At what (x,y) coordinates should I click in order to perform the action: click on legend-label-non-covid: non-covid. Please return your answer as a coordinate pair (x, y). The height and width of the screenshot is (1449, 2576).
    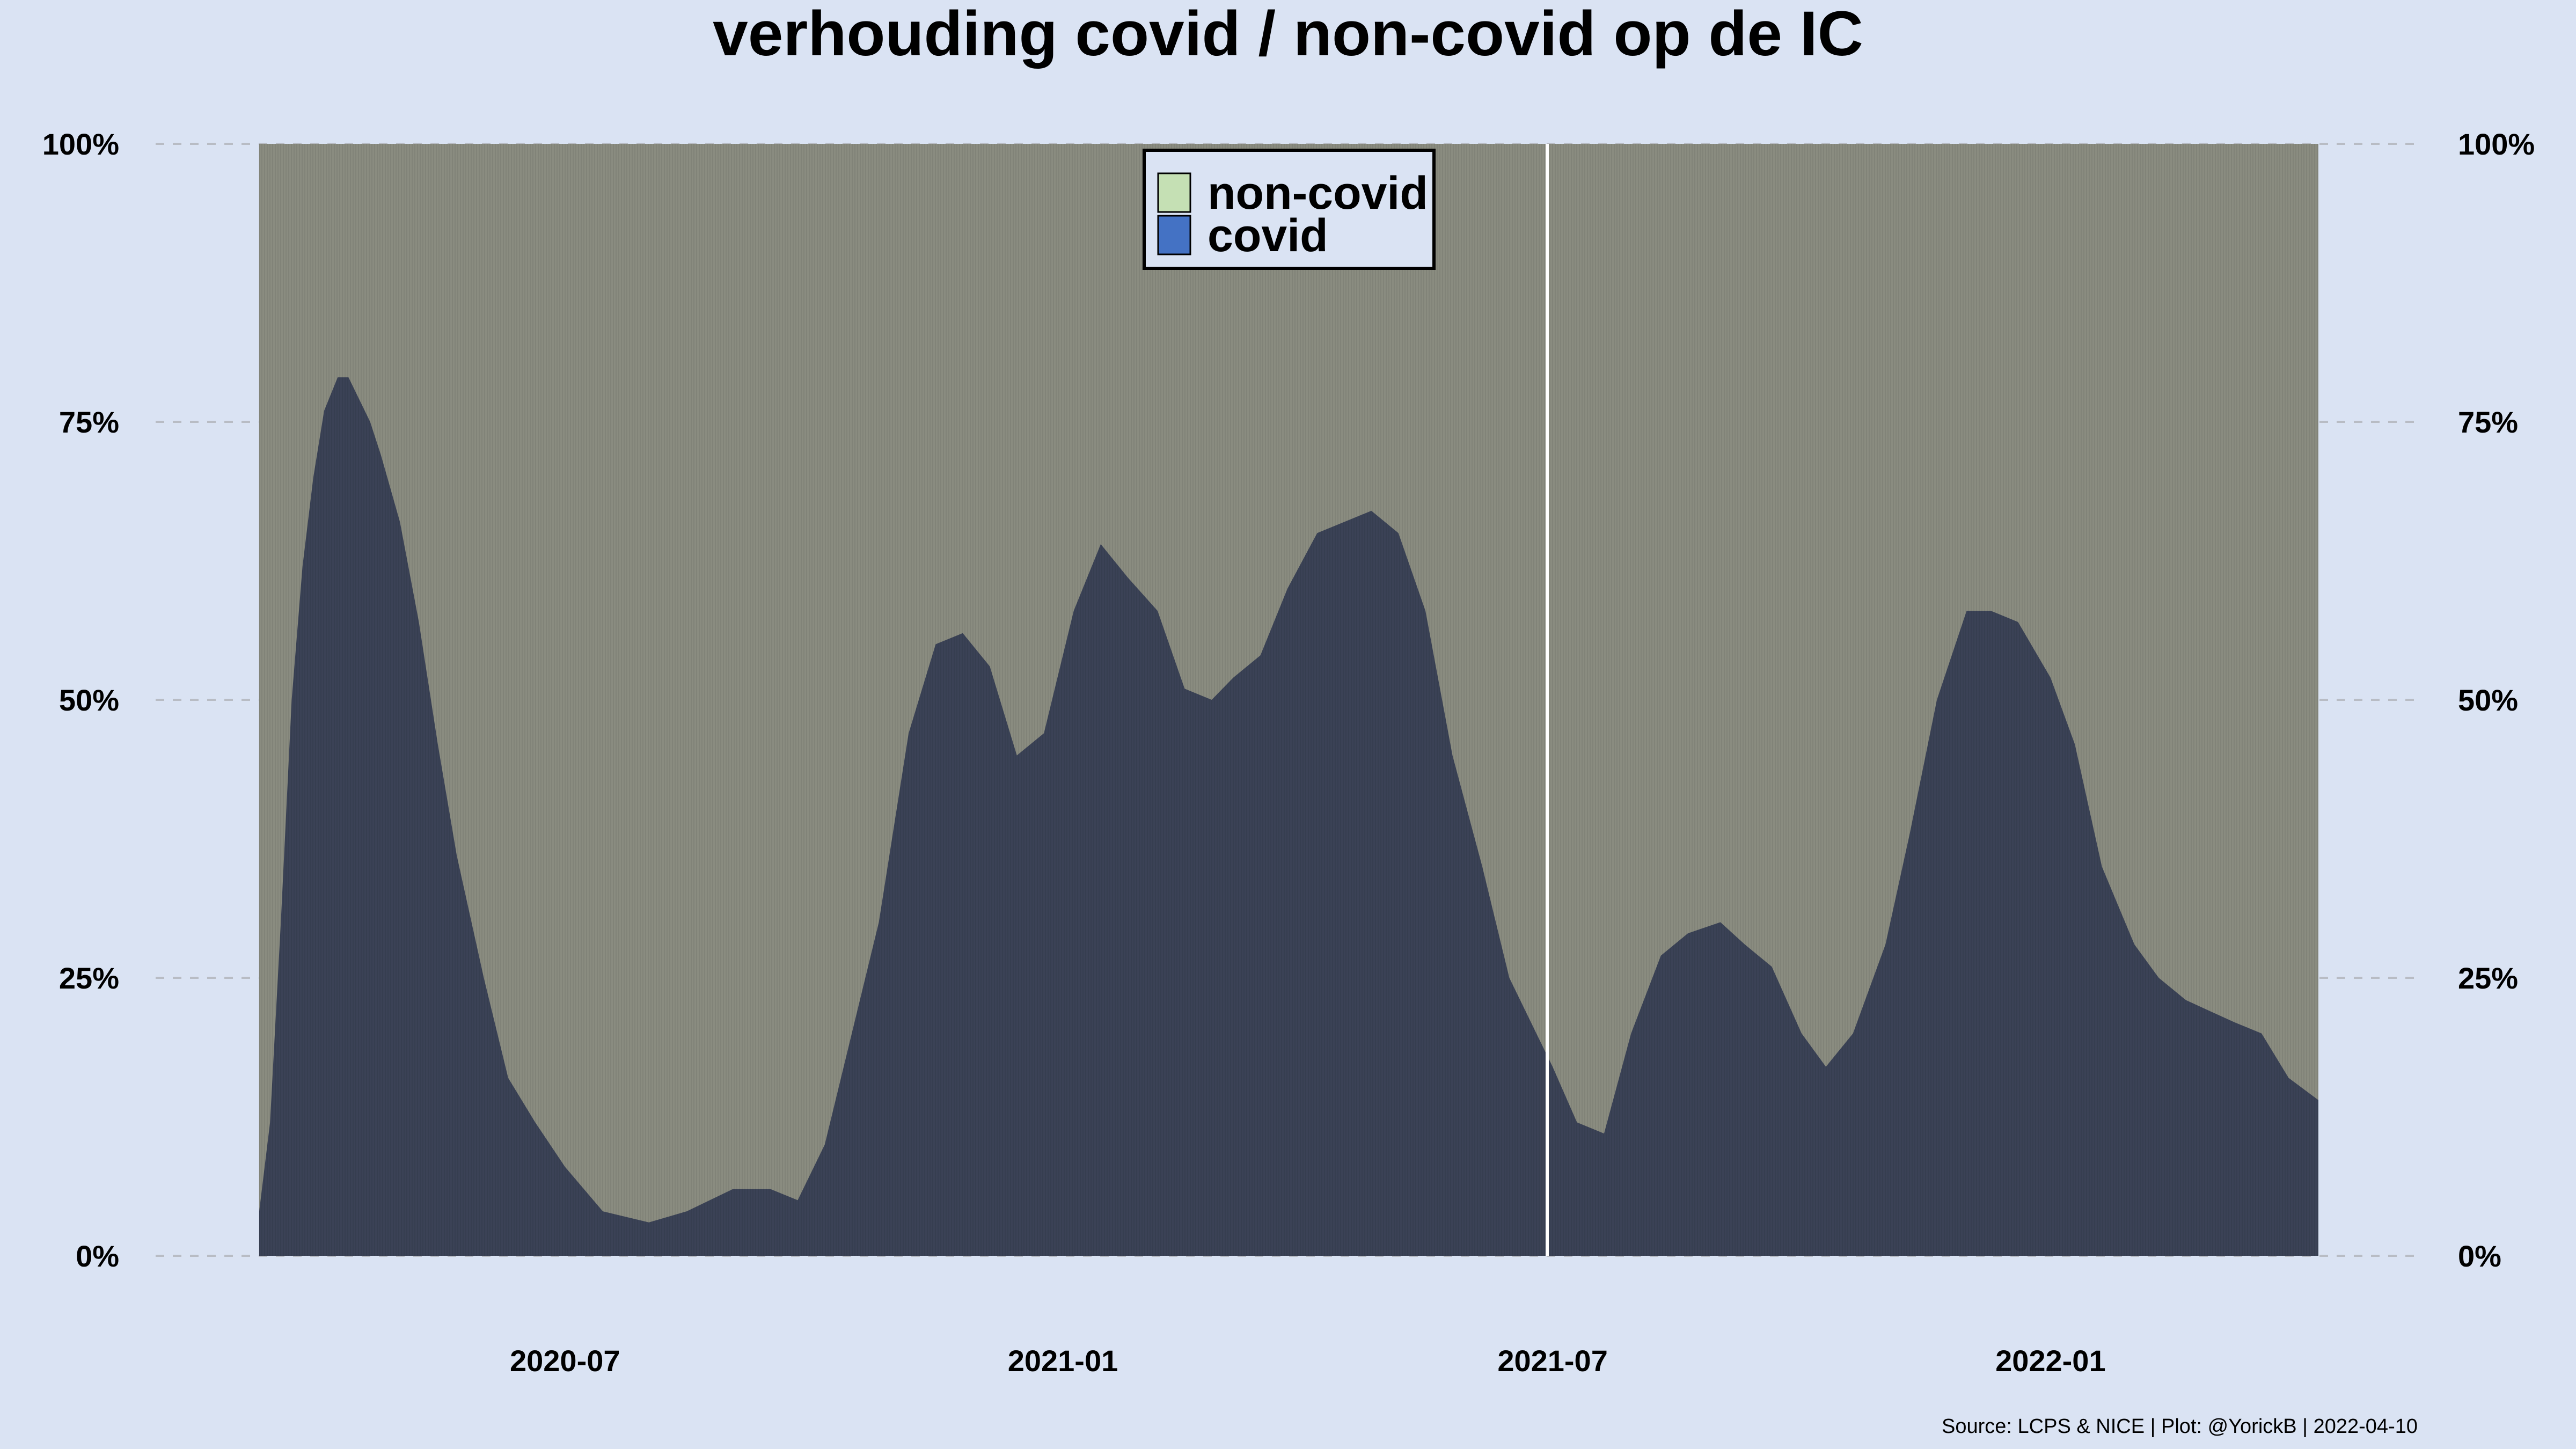
    Looking at the image, I should click on (1318, 193).